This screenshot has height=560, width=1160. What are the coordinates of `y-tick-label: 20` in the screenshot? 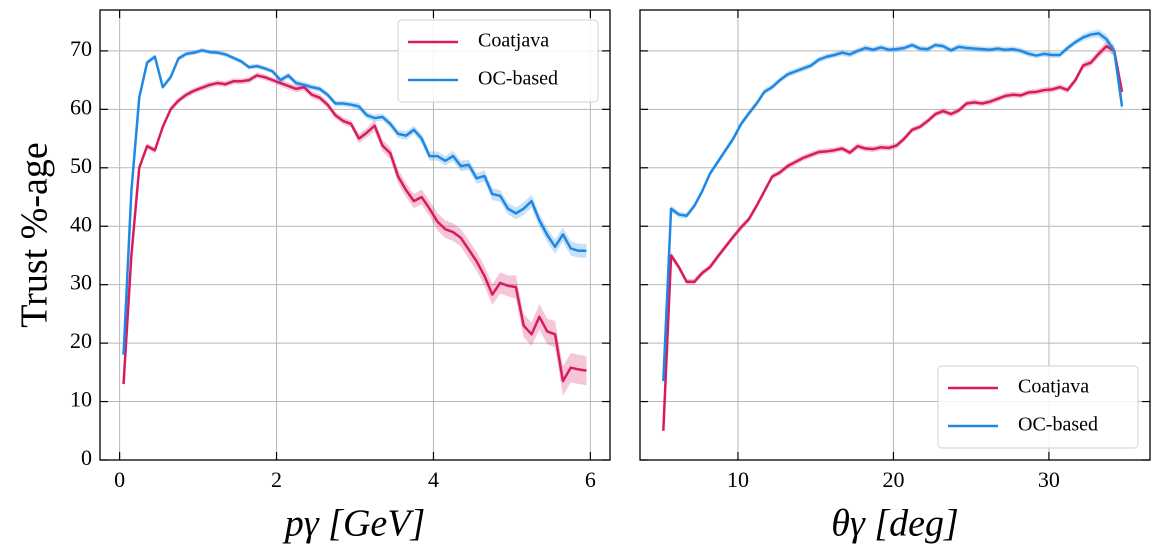 It's located at (81, 340).